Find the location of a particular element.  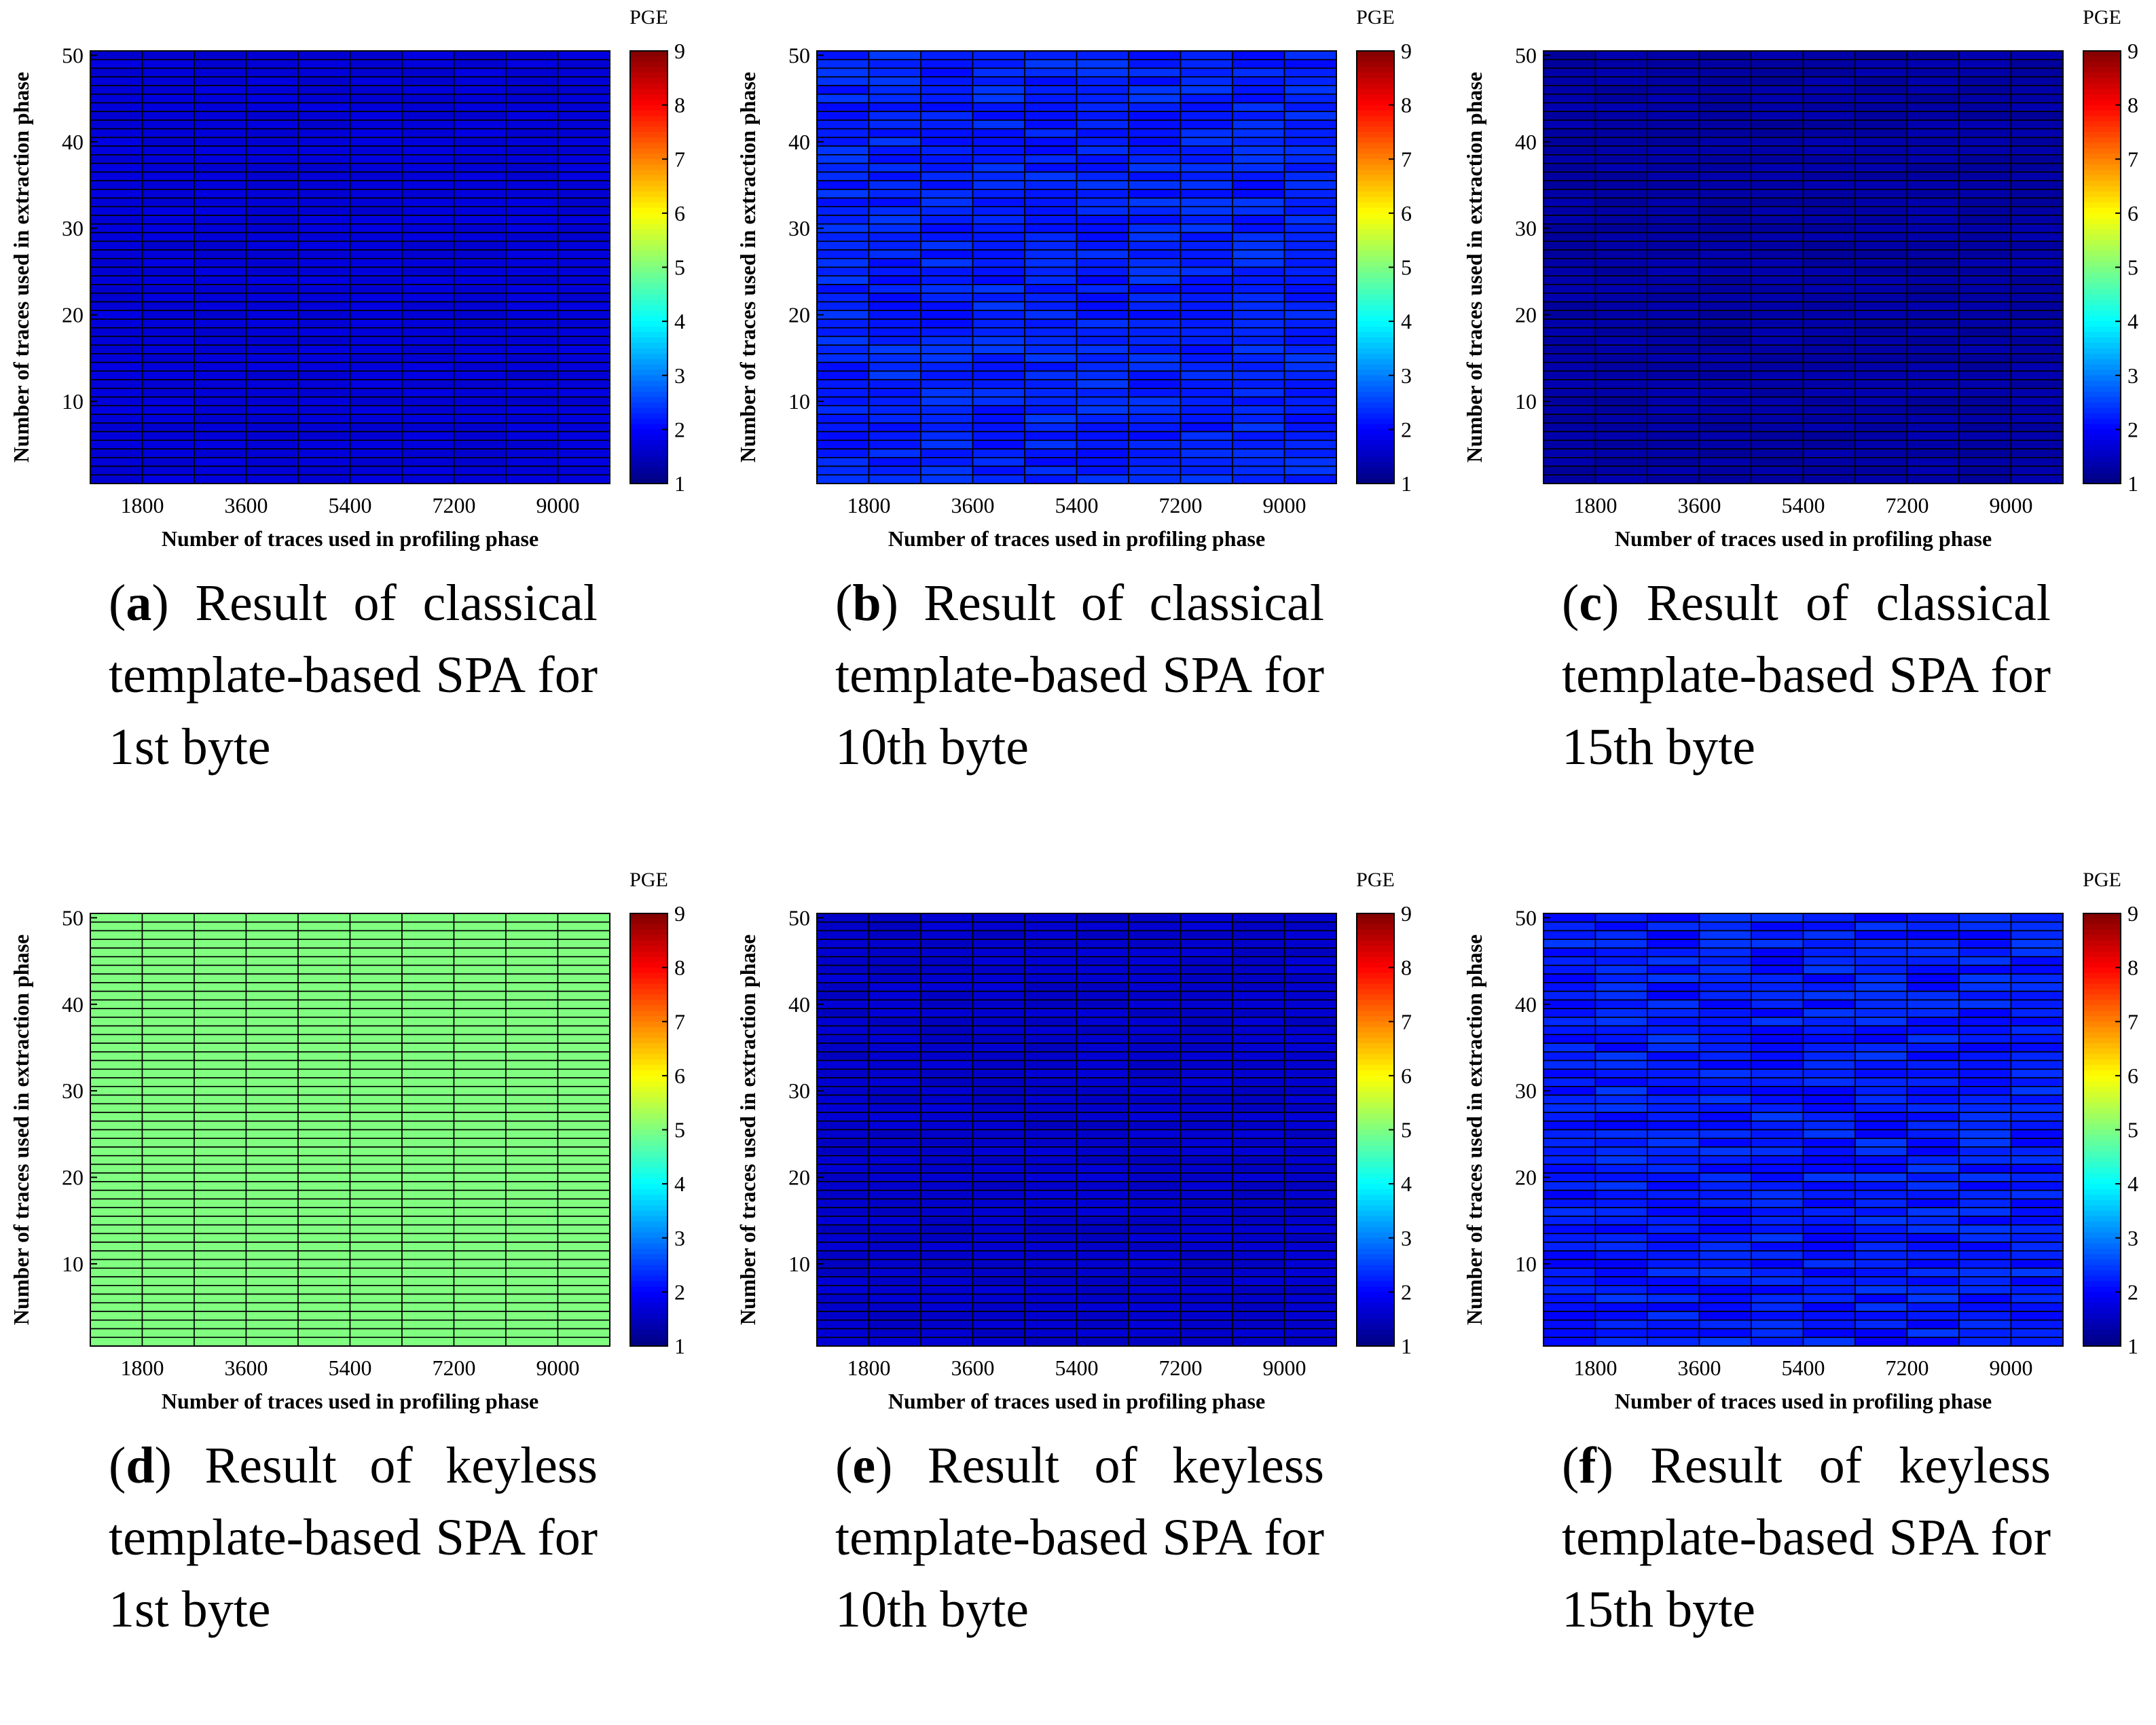

x-tick-label: 7200 is located at coordinates (455, 505).